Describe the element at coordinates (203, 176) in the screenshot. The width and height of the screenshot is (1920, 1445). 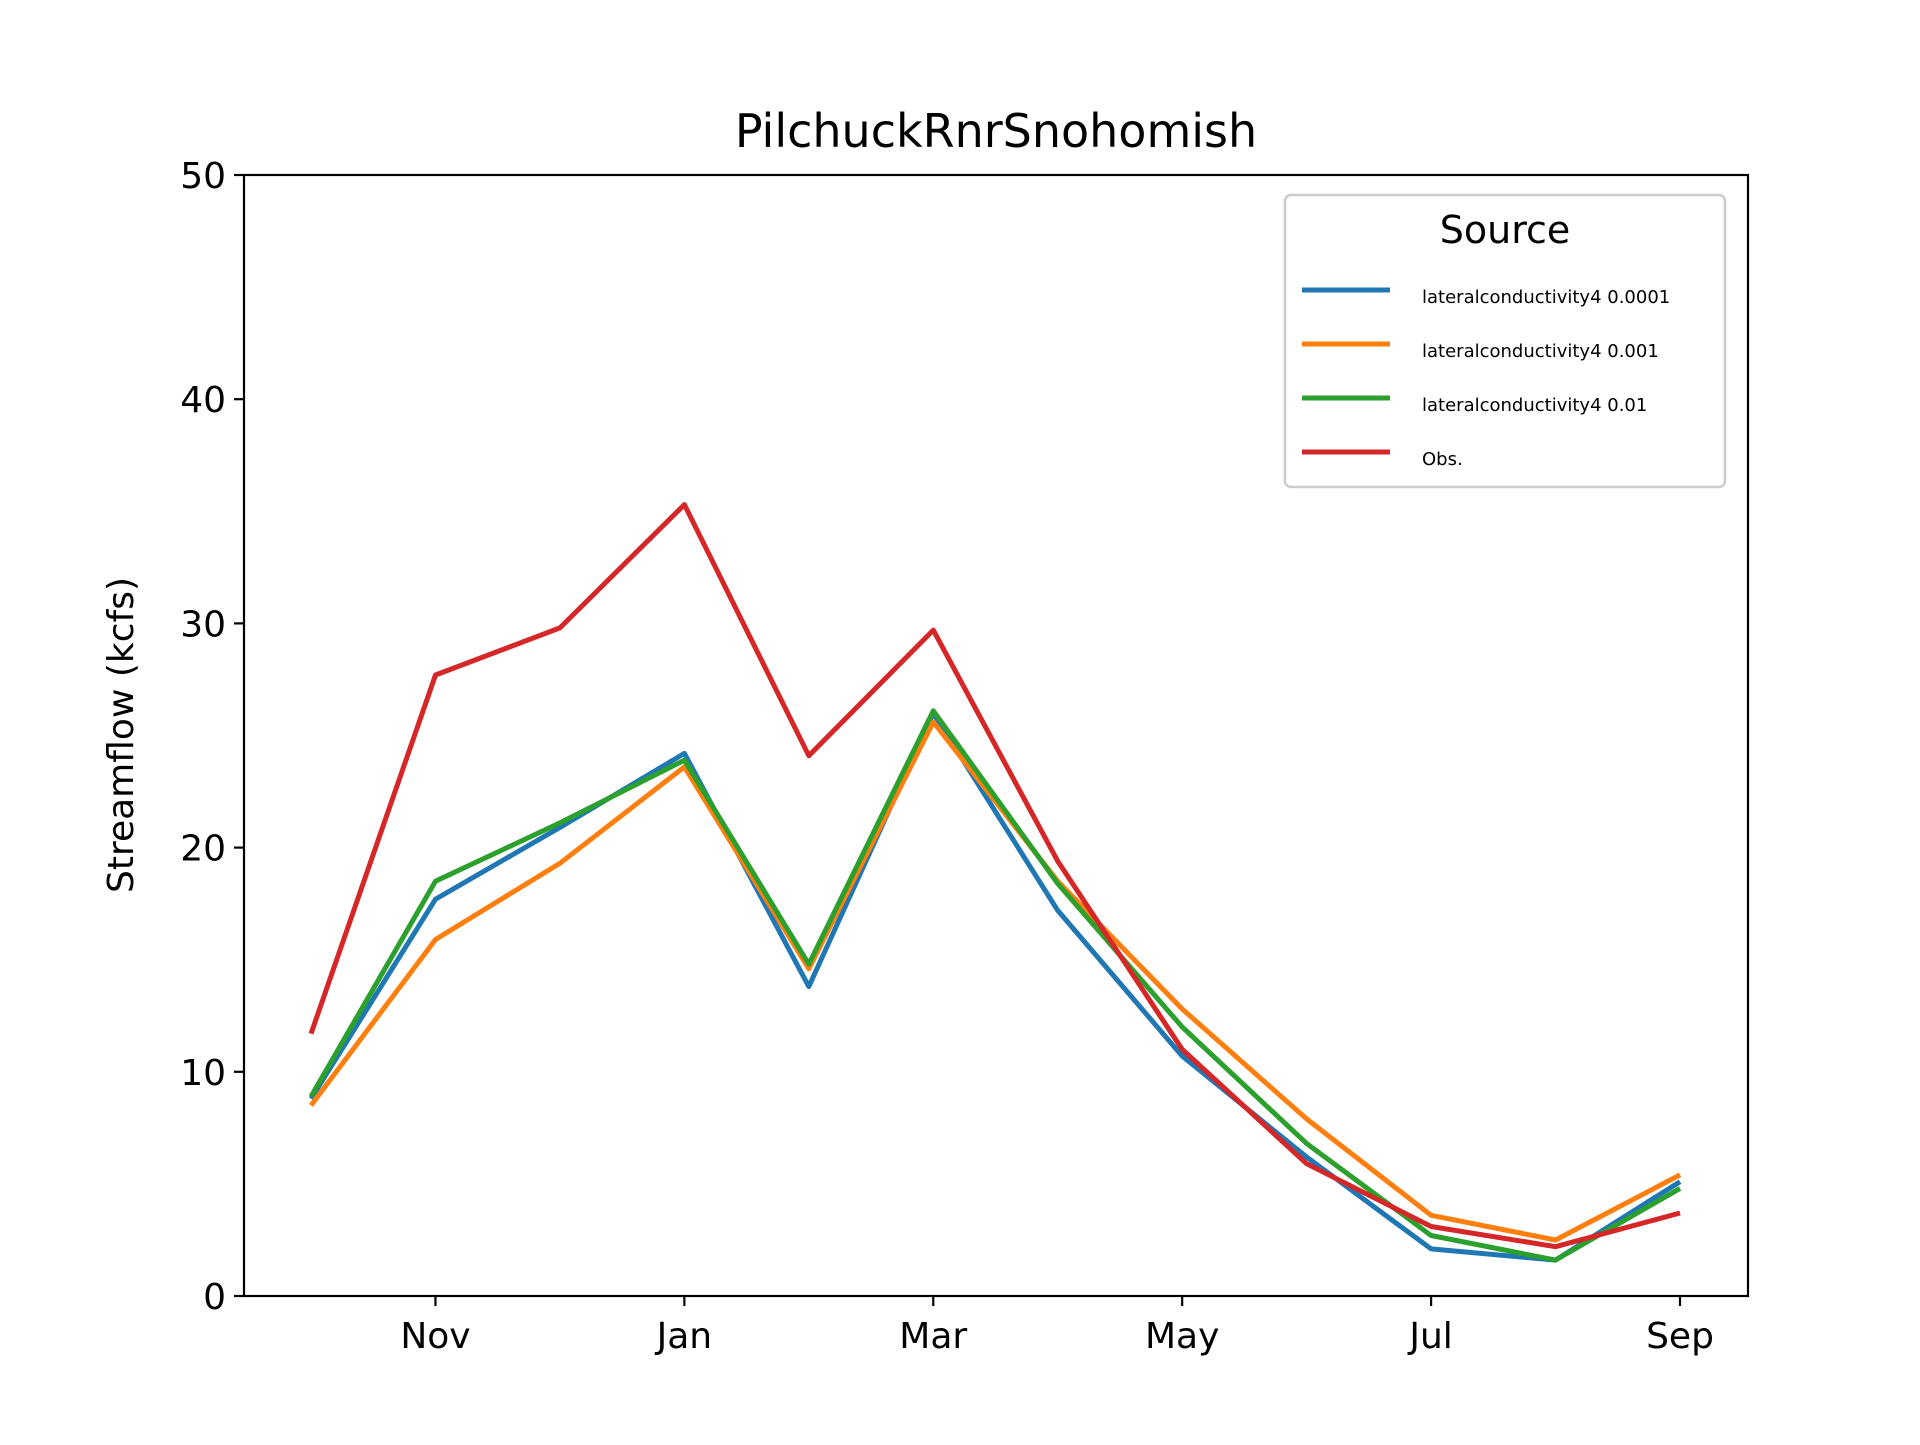
I see `y-tick-label: 50` at that location.